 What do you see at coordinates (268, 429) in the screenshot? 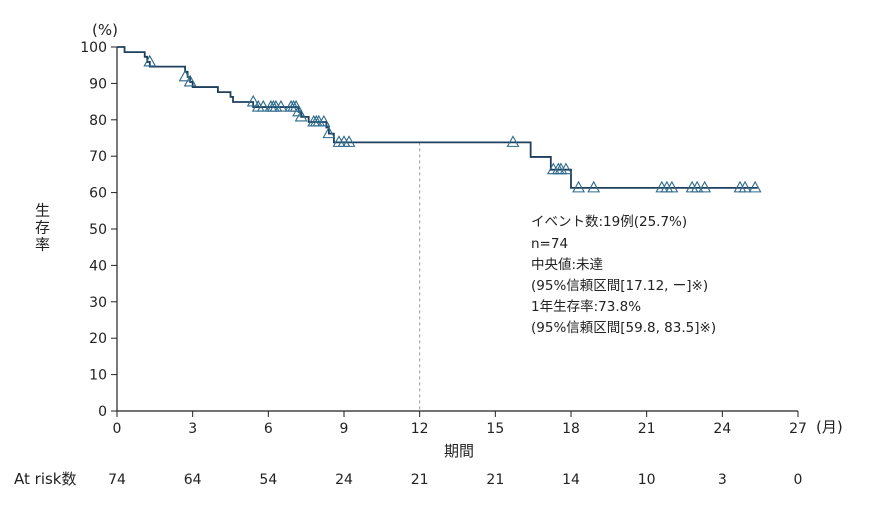
I see `x-tick-label: 6` at bounding box center [268, 429].